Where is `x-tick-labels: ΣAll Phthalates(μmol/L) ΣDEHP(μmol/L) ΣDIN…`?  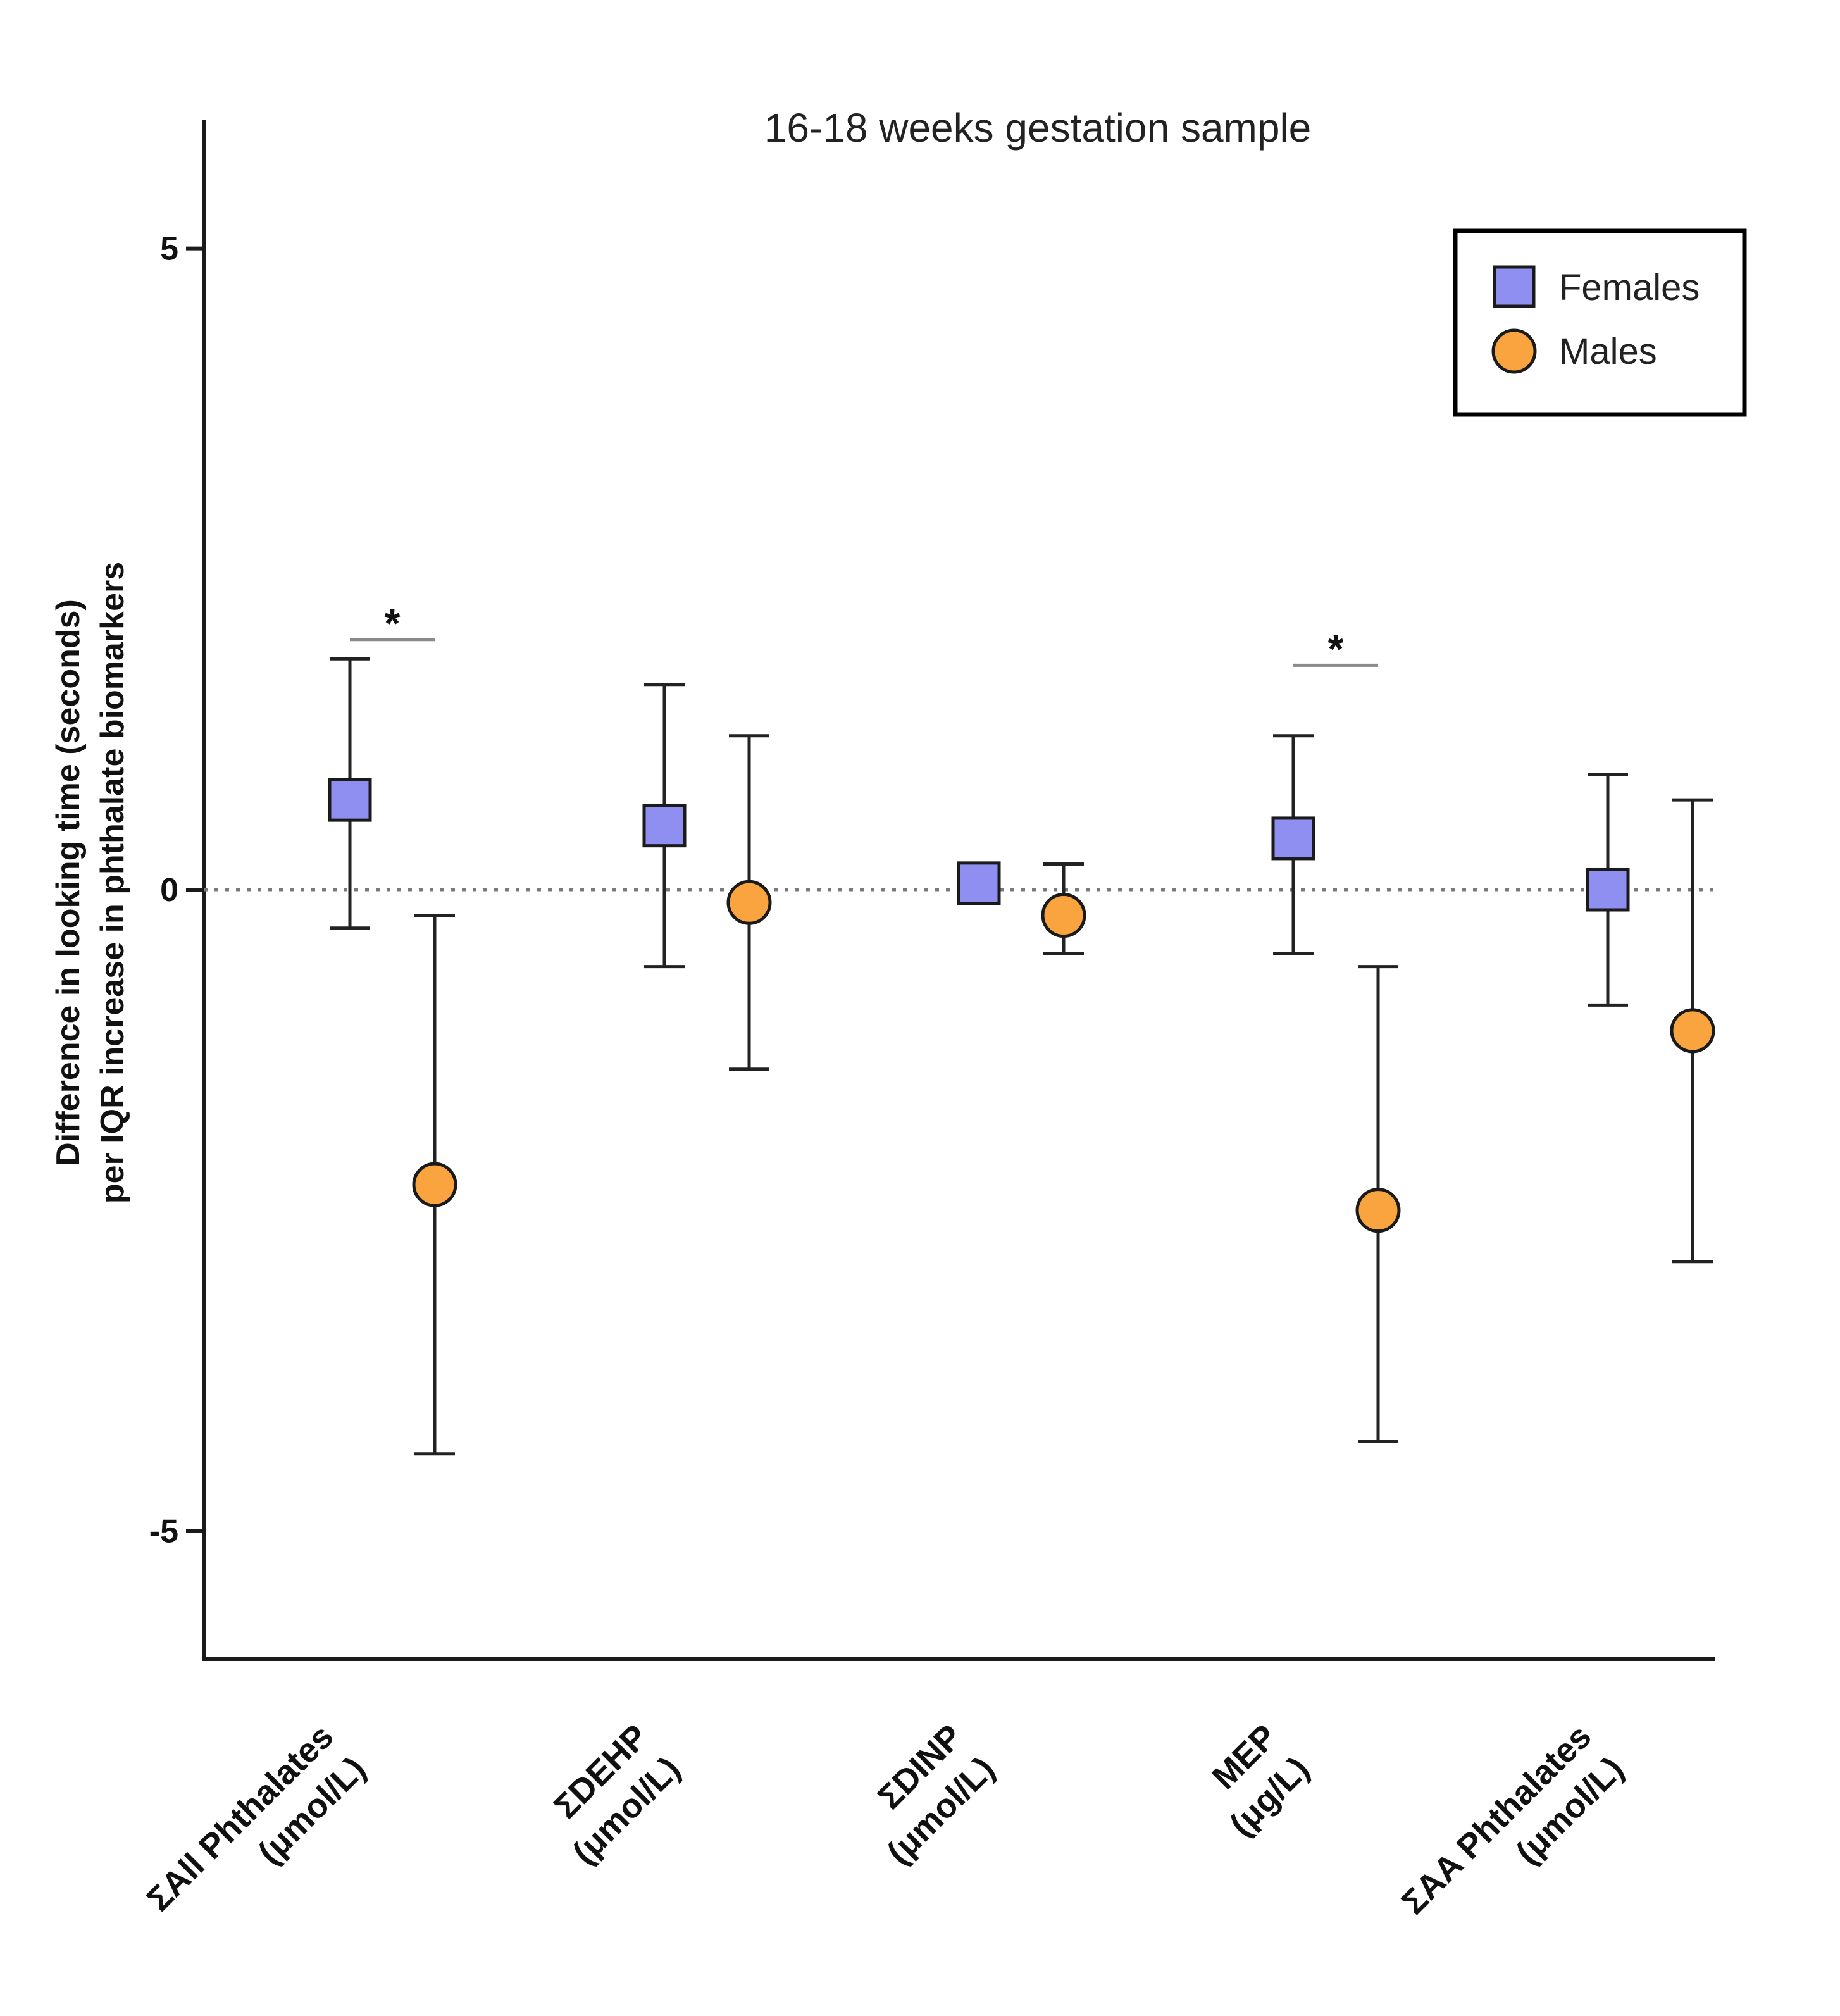 x-tick-labels: ΣAll Phthalates(μmol/L) ΣDEHP(μmol/L) ΣDIN… is located at coordinates (886, 1819).